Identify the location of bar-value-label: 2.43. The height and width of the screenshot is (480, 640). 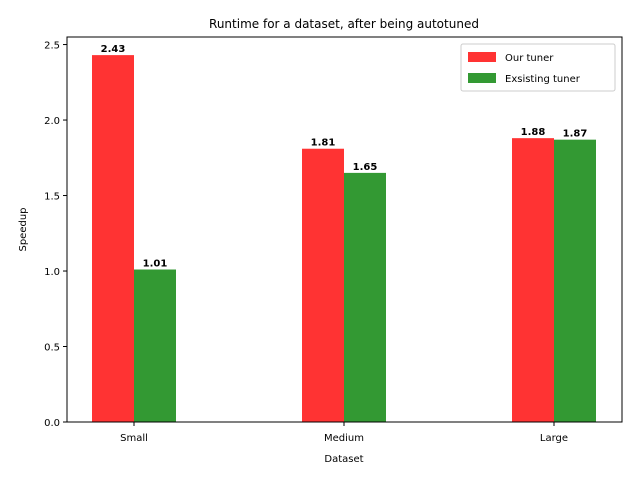
(113, 49).